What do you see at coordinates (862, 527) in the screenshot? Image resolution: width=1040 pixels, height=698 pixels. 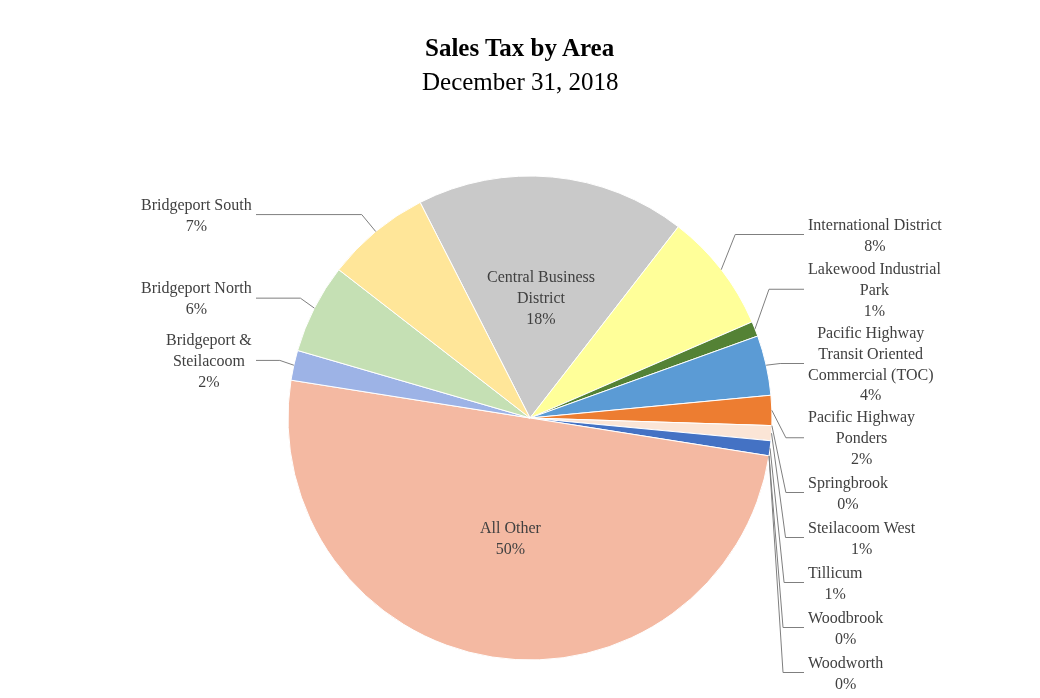 I see `slice-label: Steilacoom West` at bounding box center [862, 527].